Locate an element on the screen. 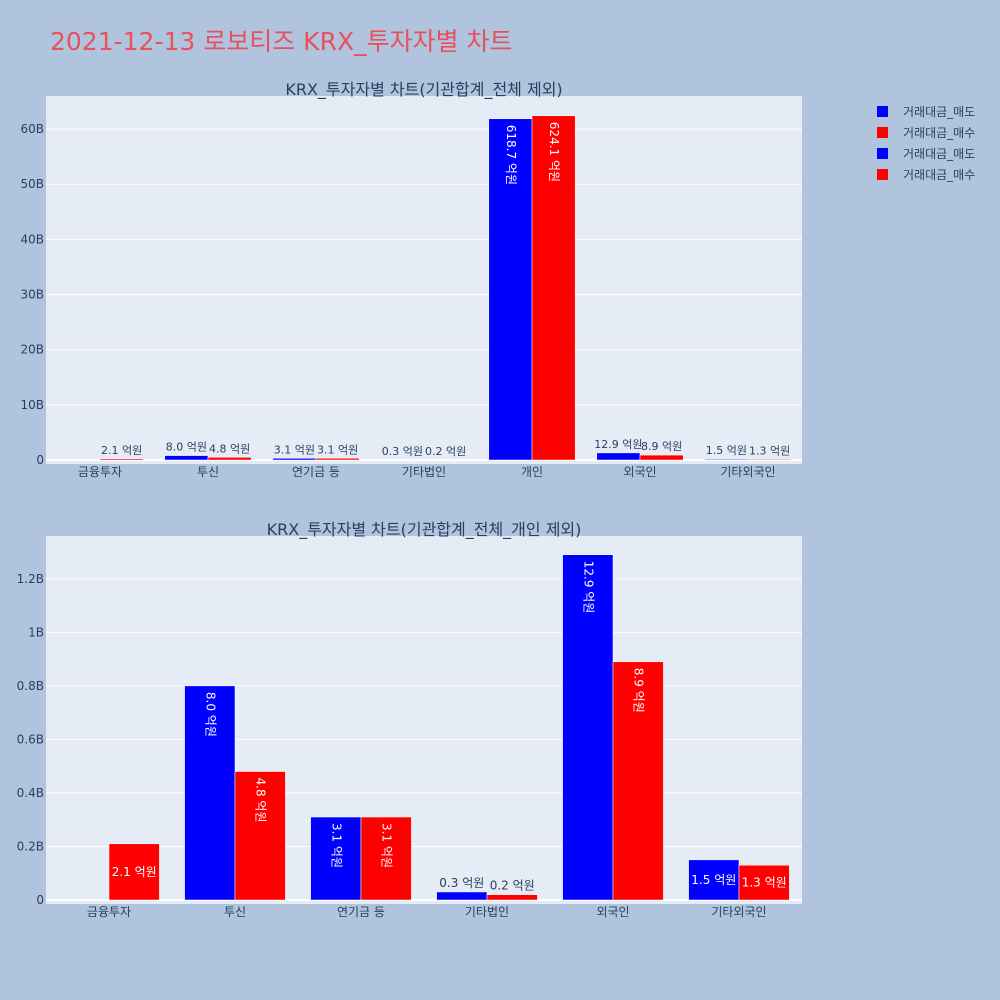 This screenshot has width=1000, height=1000. y-tick-label: 0.6B is located at coordinates (30, 739).